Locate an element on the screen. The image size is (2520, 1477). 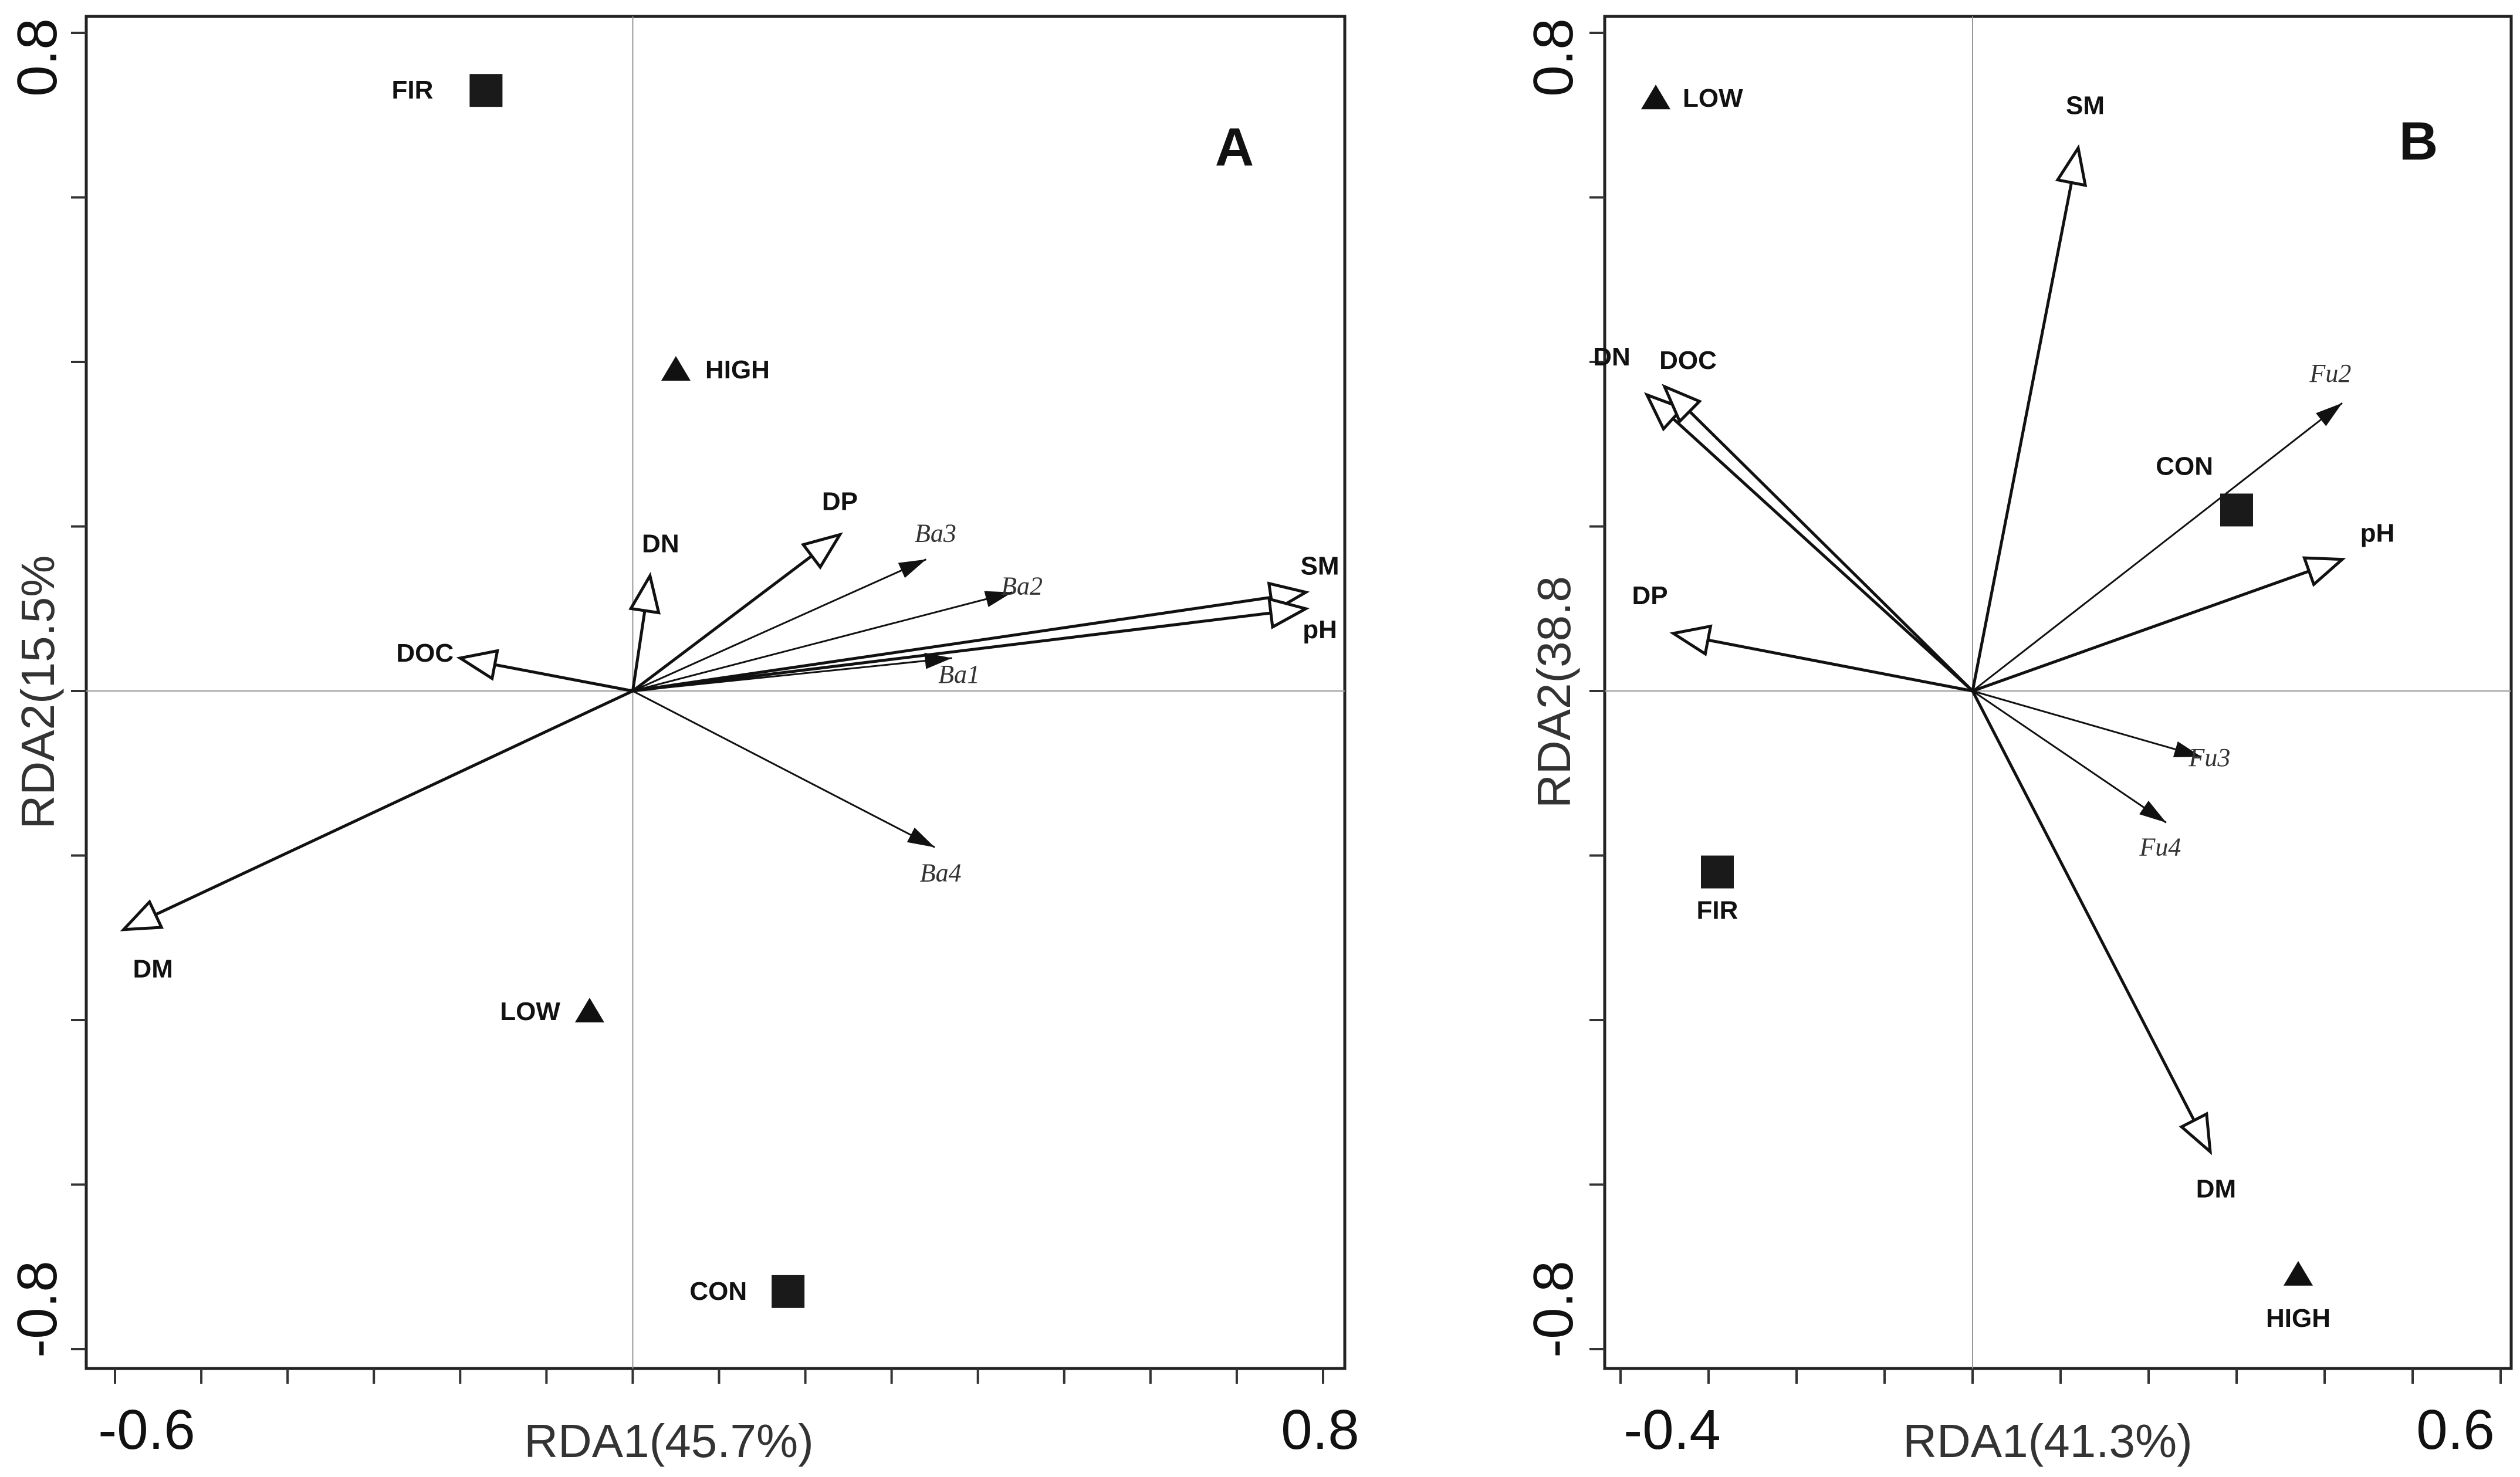
panel-b-env-label-dp: DP is located at coordinates (1649, 595).